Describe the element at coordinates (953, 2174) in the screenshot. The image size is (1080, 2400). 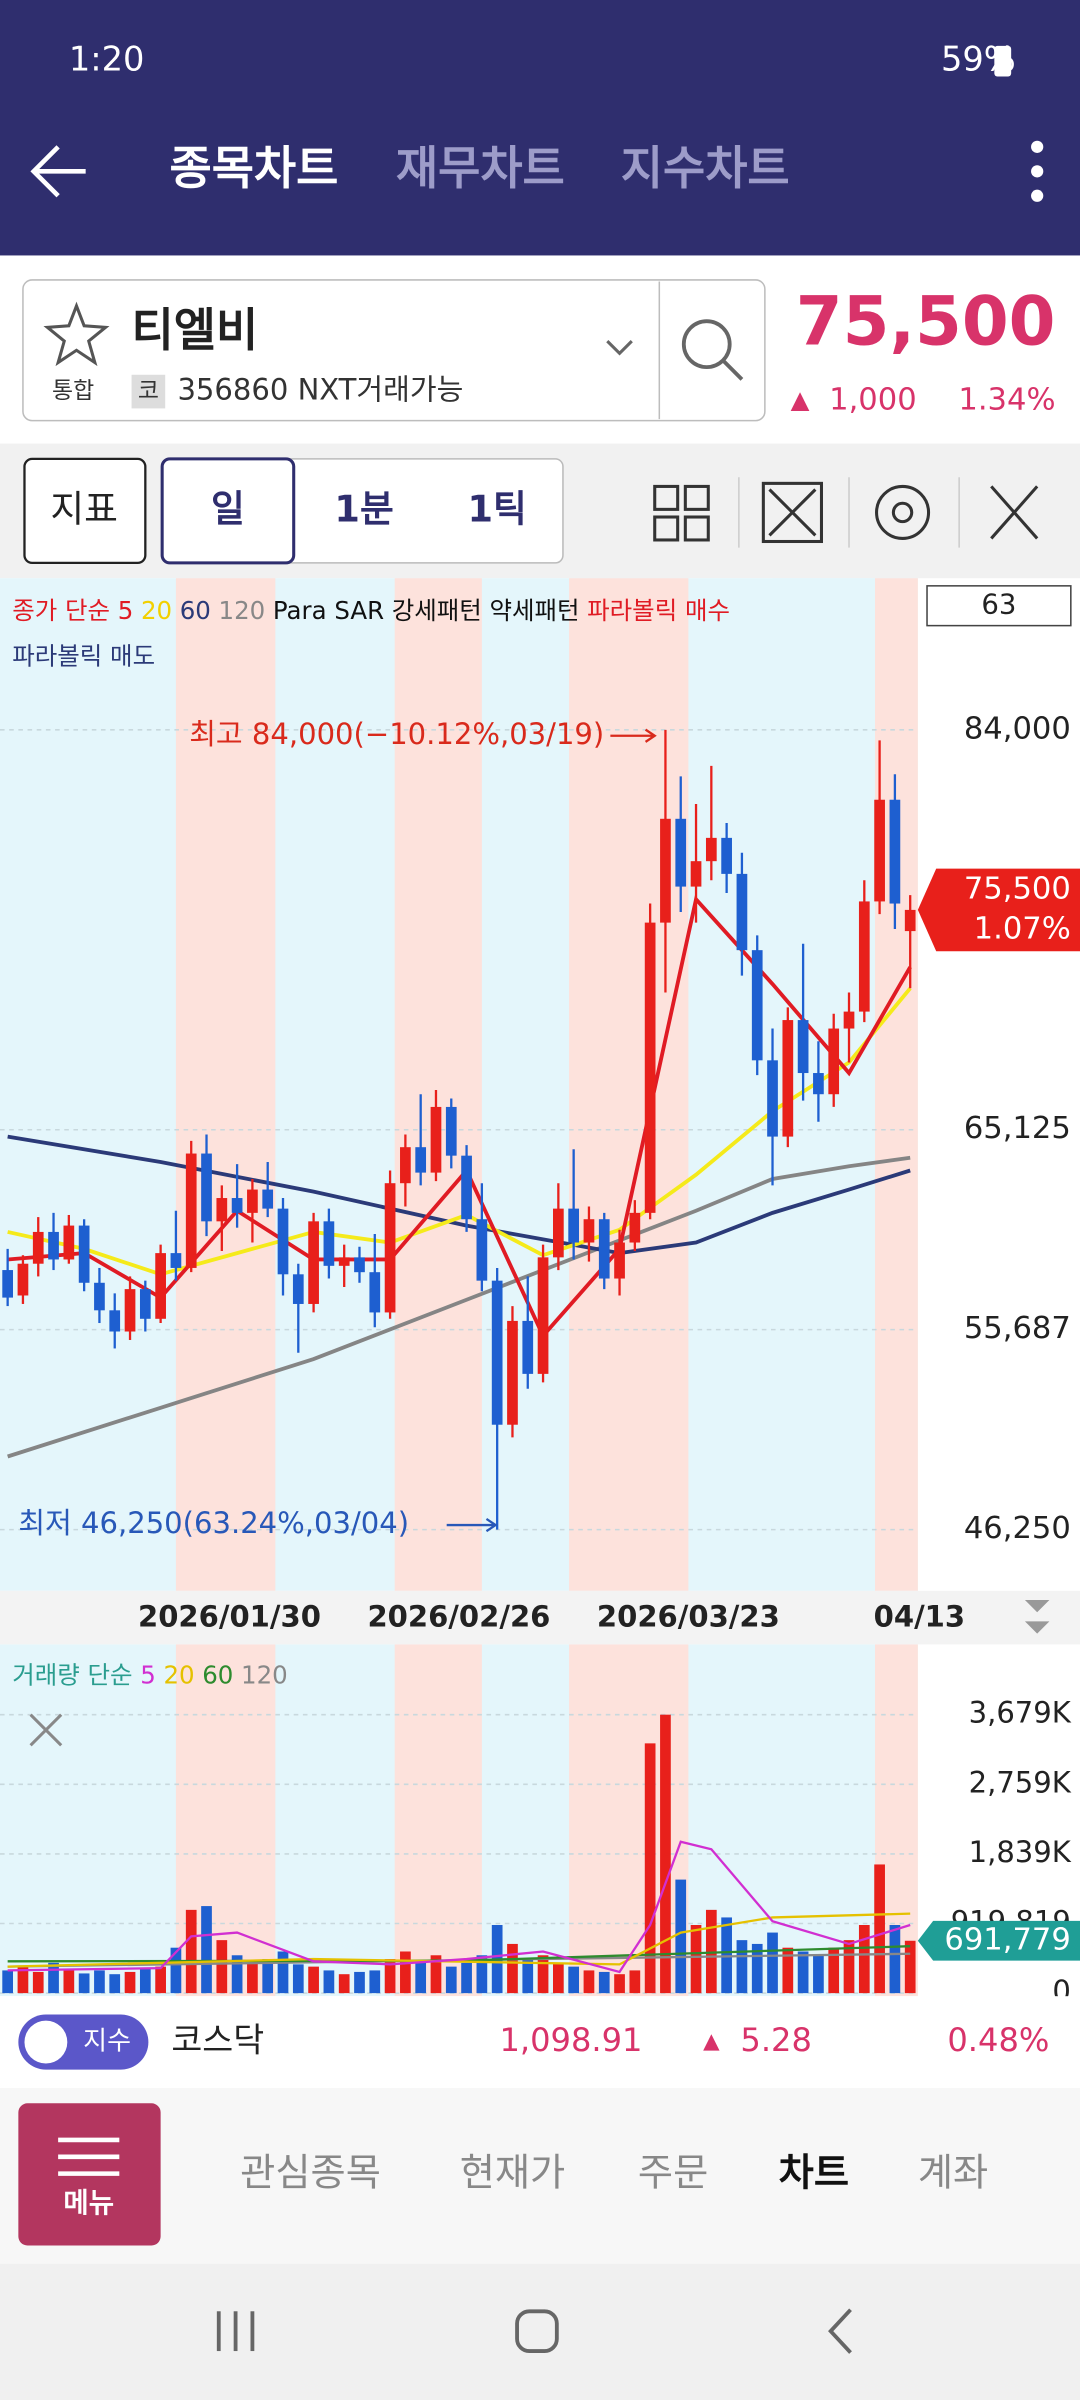
I see `nav-item: 계좌` at that location.